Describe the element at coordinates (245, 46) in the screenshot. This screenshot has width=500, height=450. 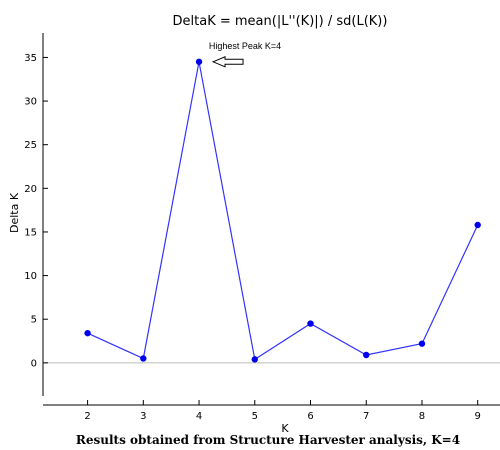
I see `peak-annotation-text: Highest Peak K=4` at that location.